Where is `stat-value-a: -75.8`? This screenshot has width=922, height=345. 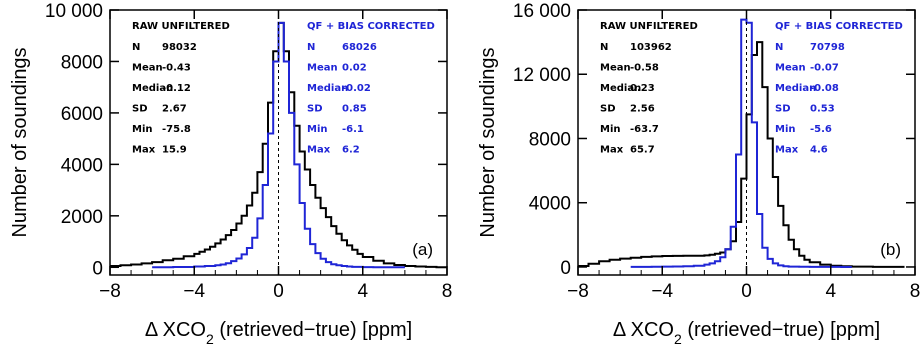 stat-value-a: -75.8 is located at coordinates (176, 129).